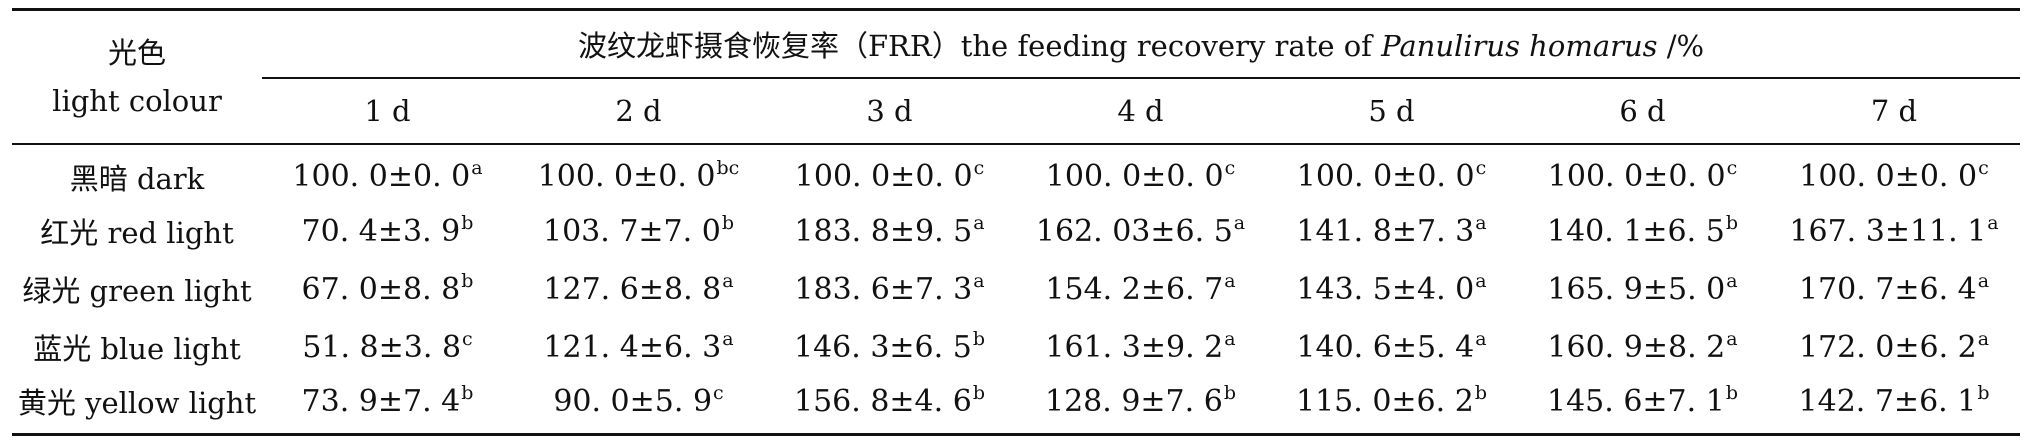 The width and height of the screenshot is (2032, 448). I want to click on cell-value: 127. 6±8. 8, so click(632, 289).